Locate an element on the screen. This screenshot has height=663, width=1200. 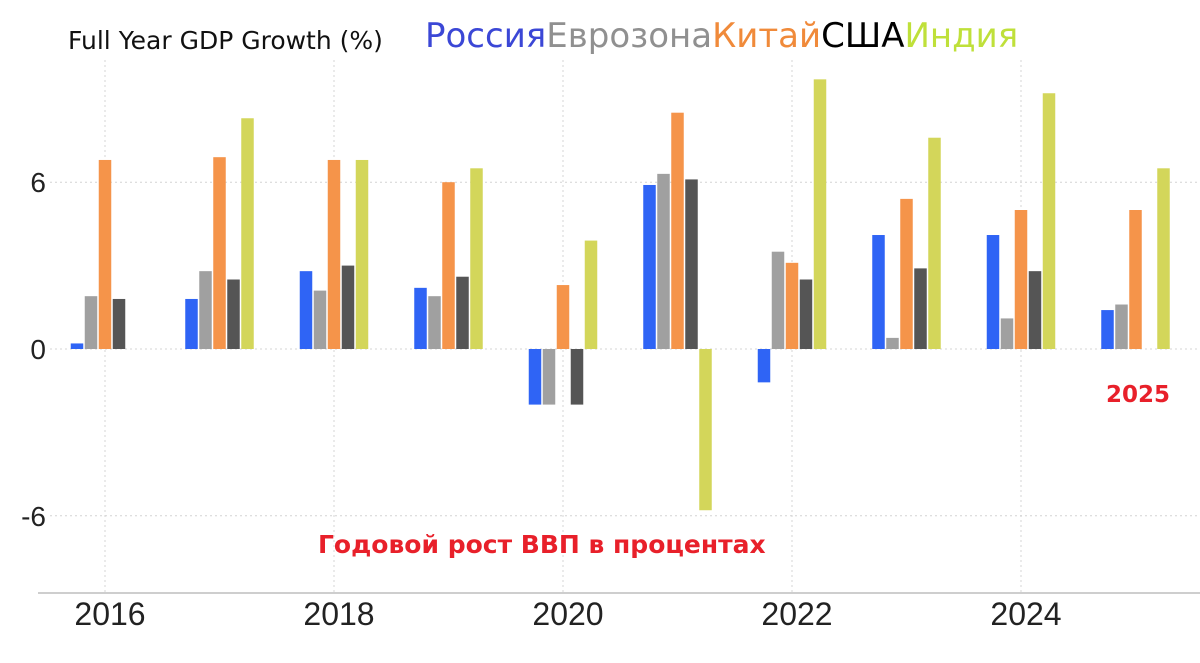
bar-Китай-2019 is located at coordinates (448, 265).